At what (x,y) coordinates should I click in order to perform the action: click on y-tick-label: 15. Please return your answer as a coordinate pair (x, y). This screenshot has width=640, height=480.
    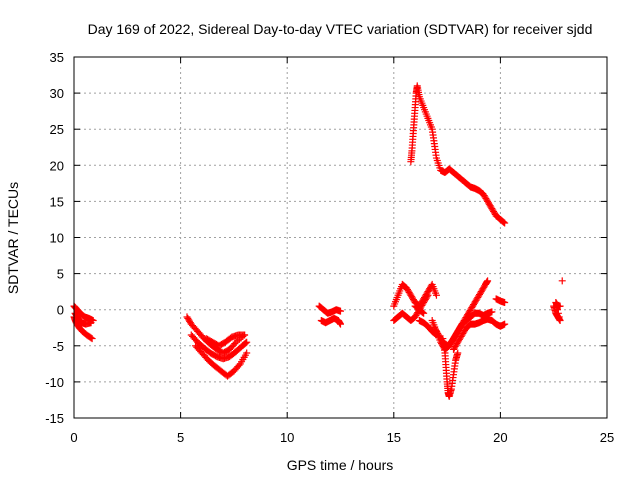
    Looking at the image, I should click on (57, 201).